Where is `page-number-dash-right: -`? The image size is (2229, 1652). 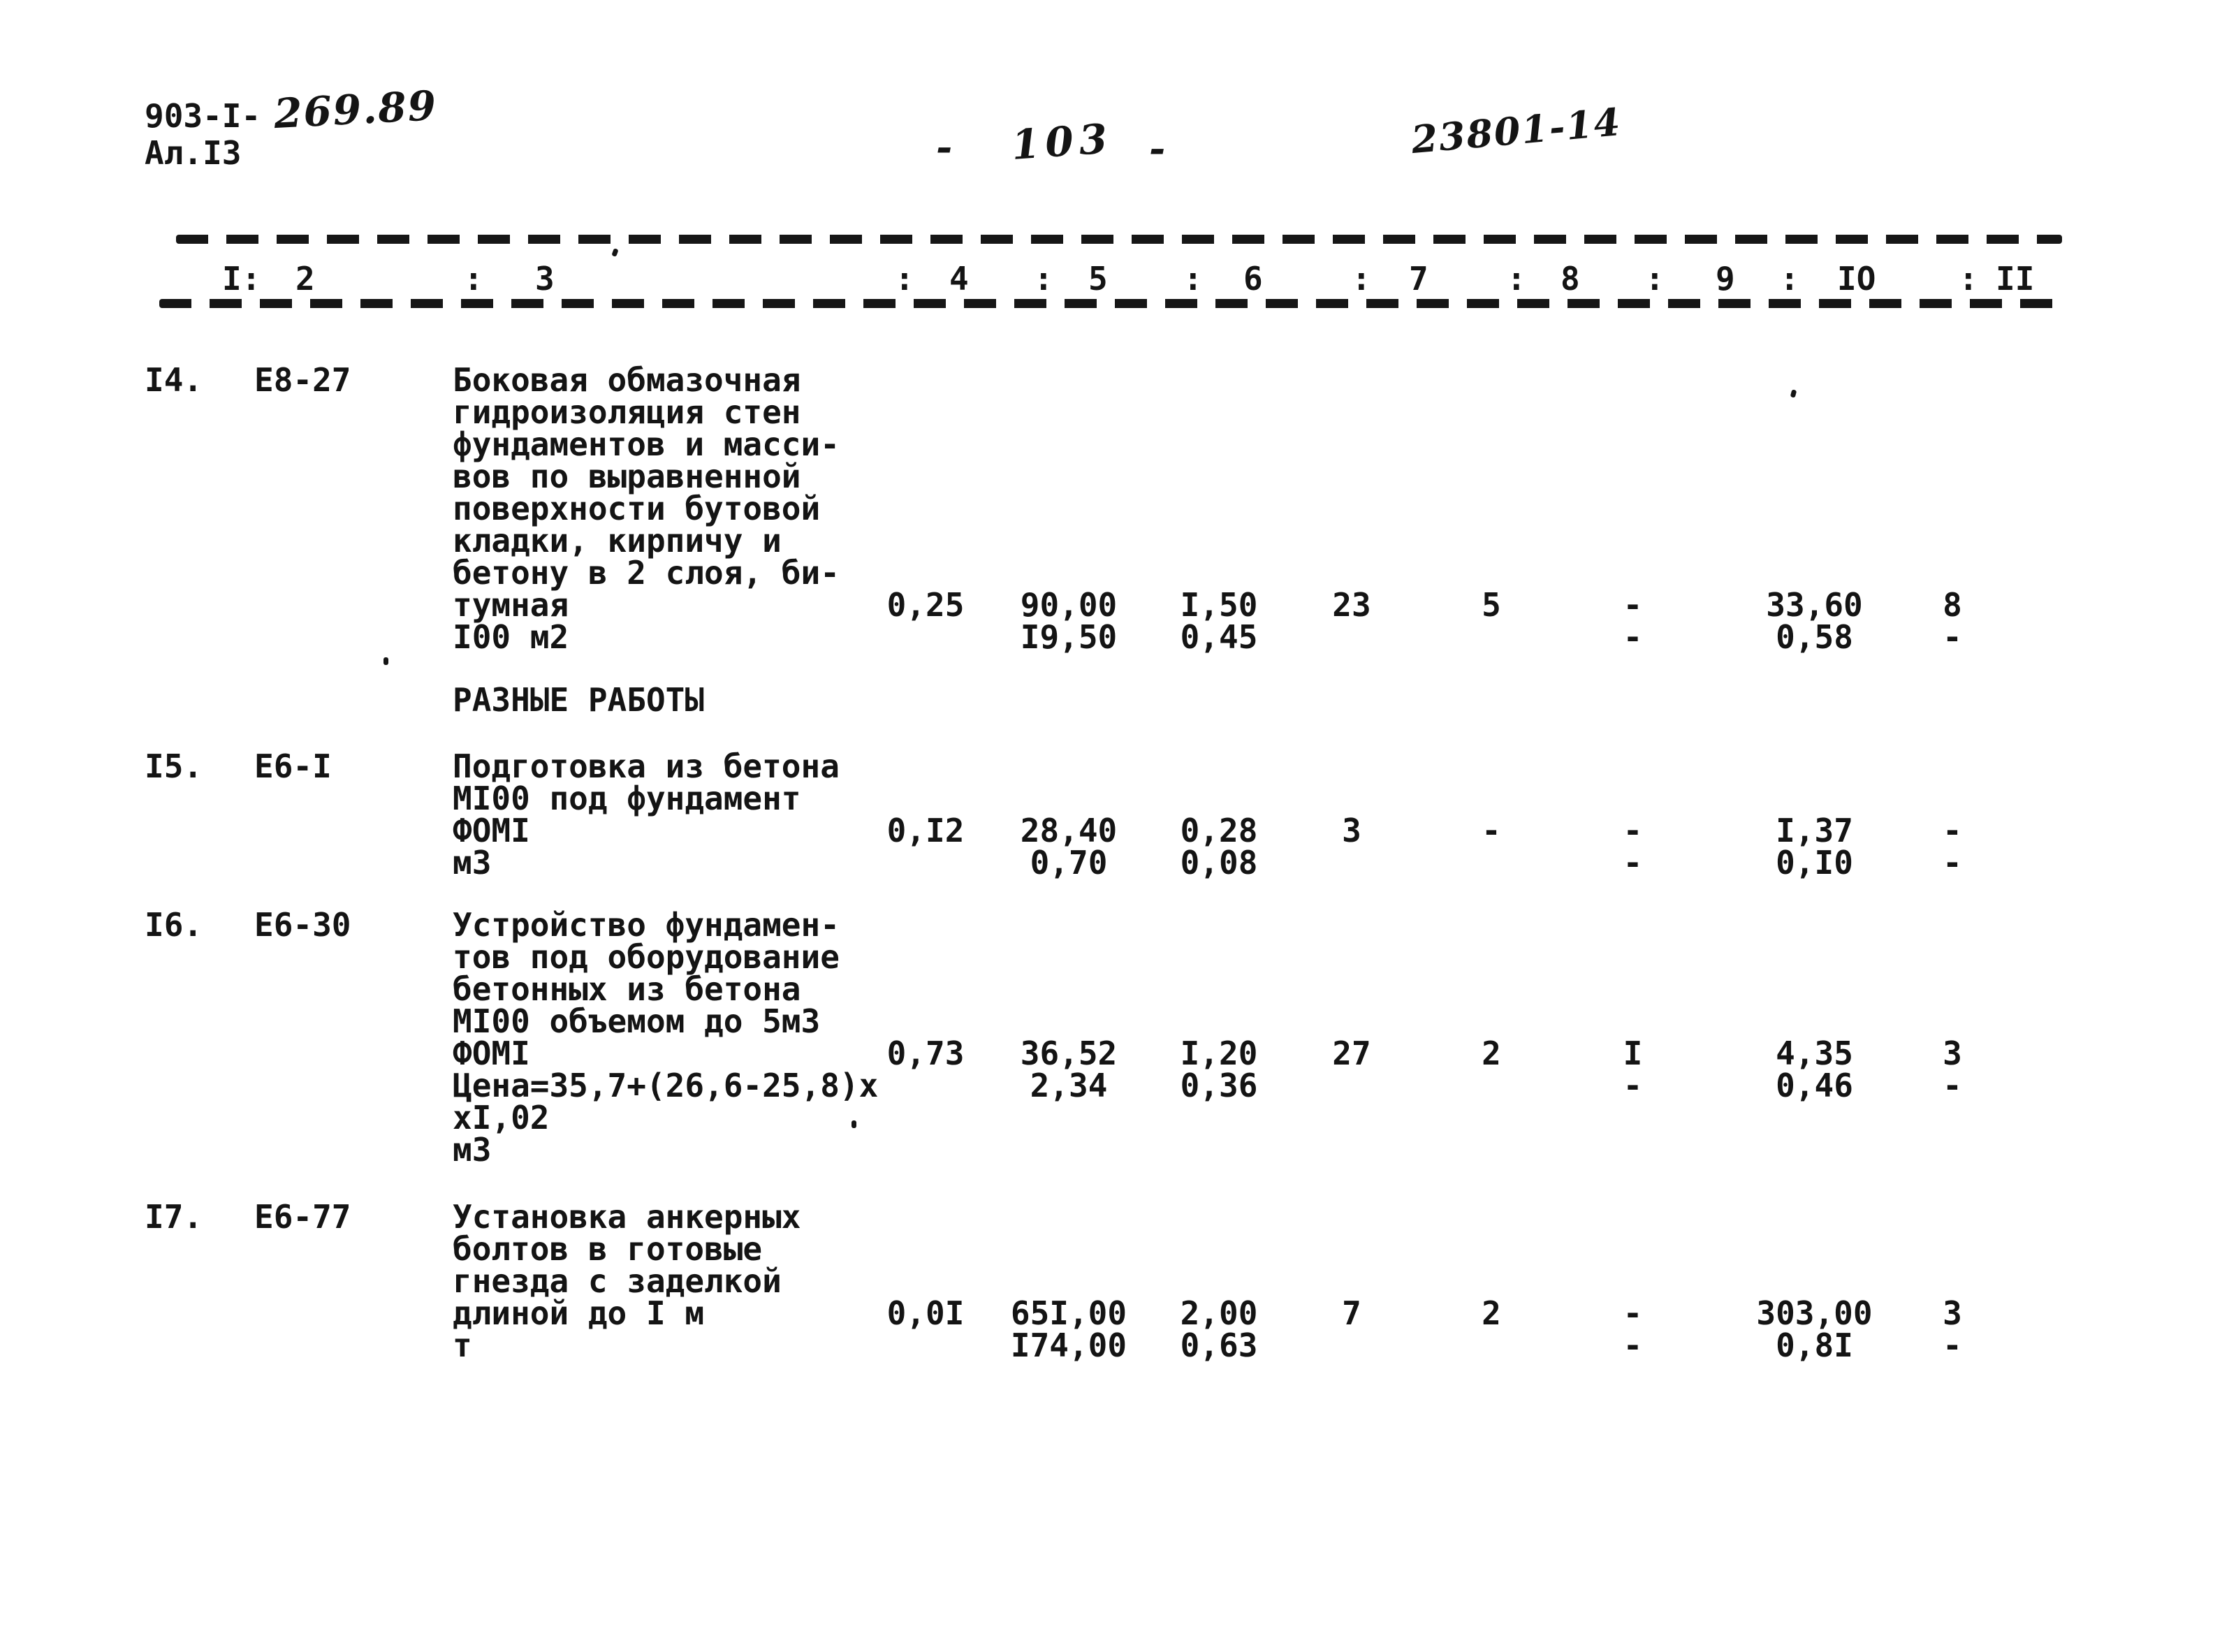 page-number-dash-right: - is located at coordinates (1158, 149).